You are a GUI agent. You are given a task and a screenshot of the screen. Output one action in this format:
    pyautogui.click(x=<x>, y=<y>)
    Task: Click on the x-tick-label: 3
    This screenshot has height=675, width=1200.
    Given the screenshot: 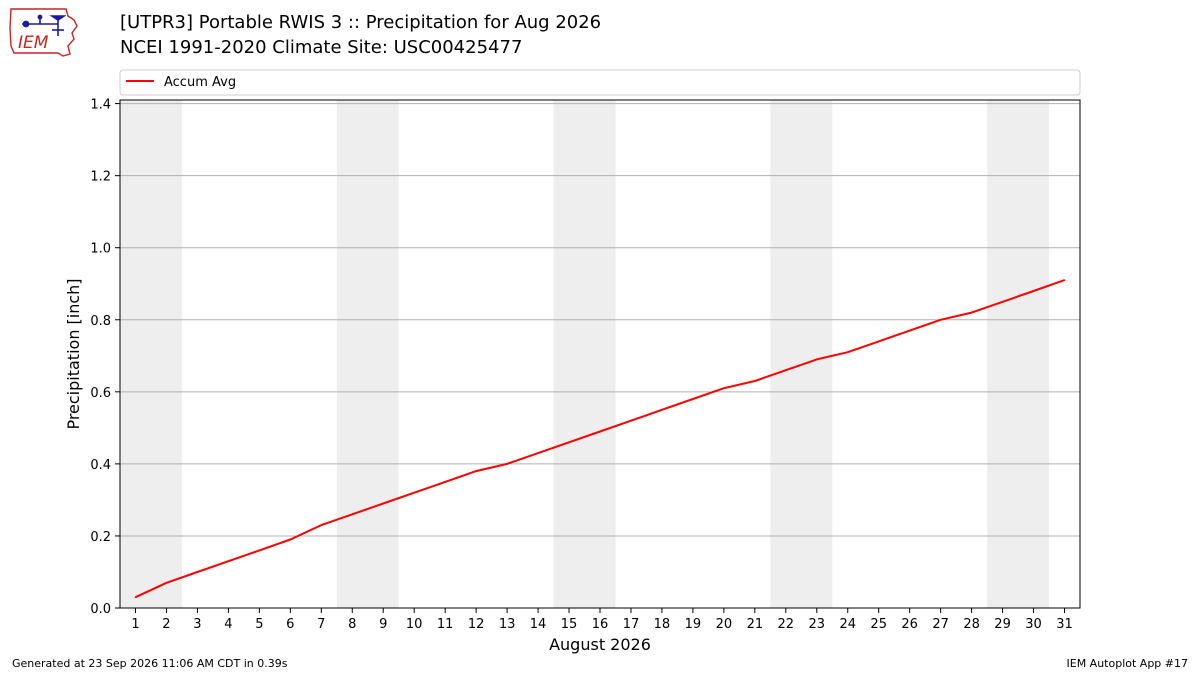 What is the action you would take?
    pyautogui.click(x=197, y=624)
    